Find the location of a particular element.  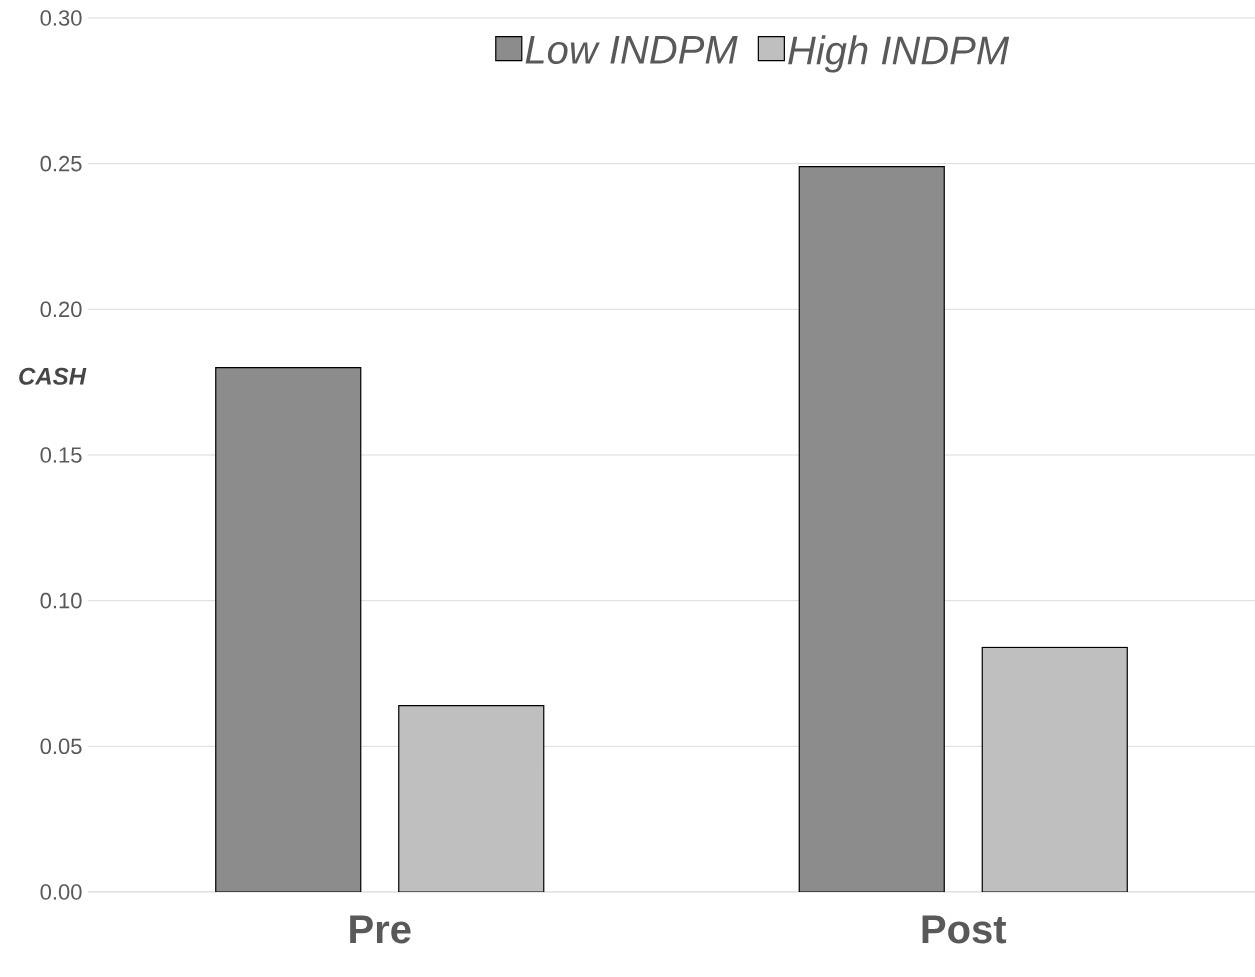

y-tick-label: 0.15 is located at coordinates (61, 455).